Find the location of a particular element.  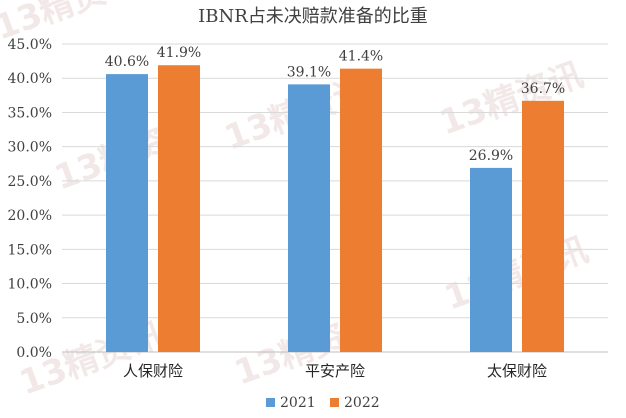

legend-label: 2022 is located at coordinates (362, 403).